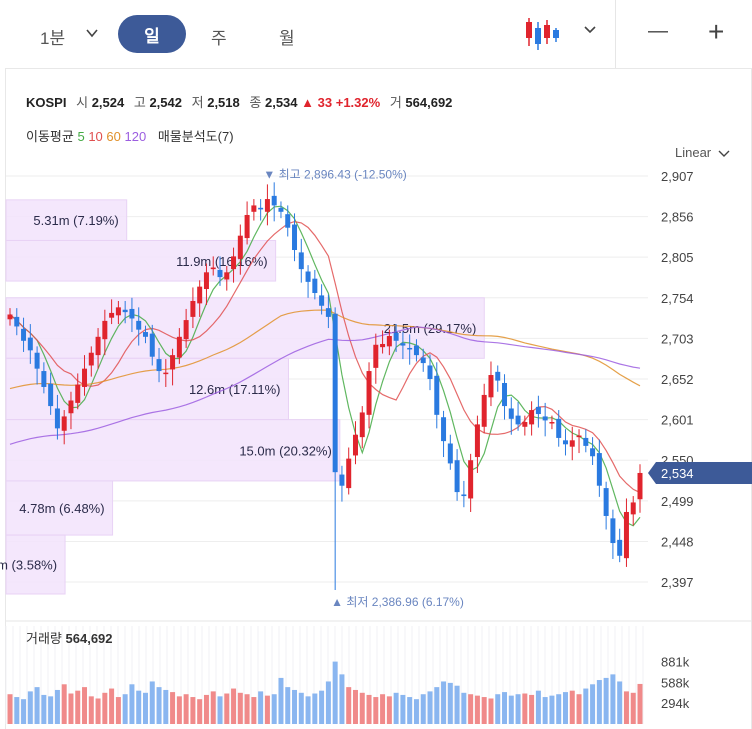  What do you see at coordinates (542, 34) in the screenshot?
I see `candle-chart-icon` at bounding box center [542, 34].